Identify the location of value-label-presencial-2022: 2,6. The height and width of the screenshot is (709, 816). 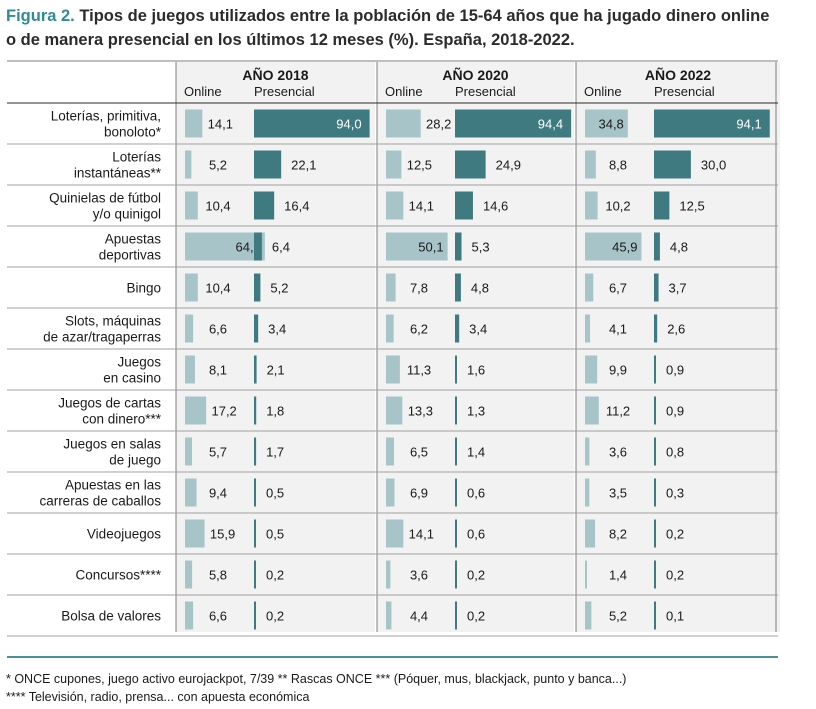
(676, 329).